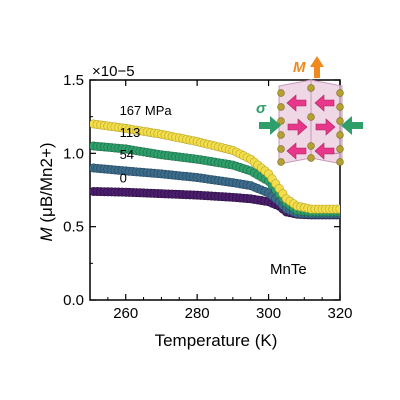  I want to click on y-tick-label: 0.5, so click(73, 227).